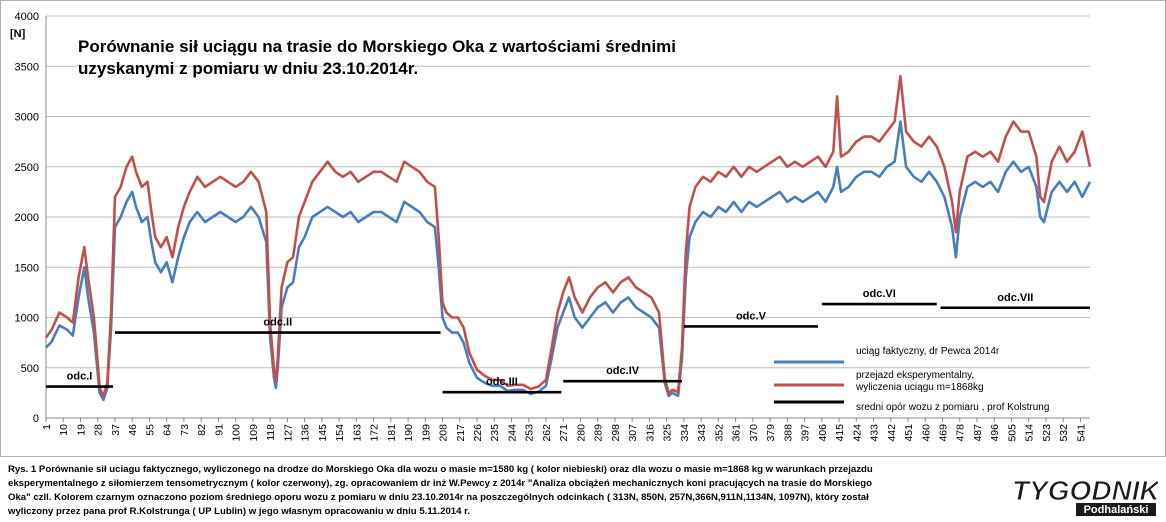  What do you see at coordinates (581, 433) in the screenshot?
I see `x-tick-label: 280` at bounding box center [581, 433].